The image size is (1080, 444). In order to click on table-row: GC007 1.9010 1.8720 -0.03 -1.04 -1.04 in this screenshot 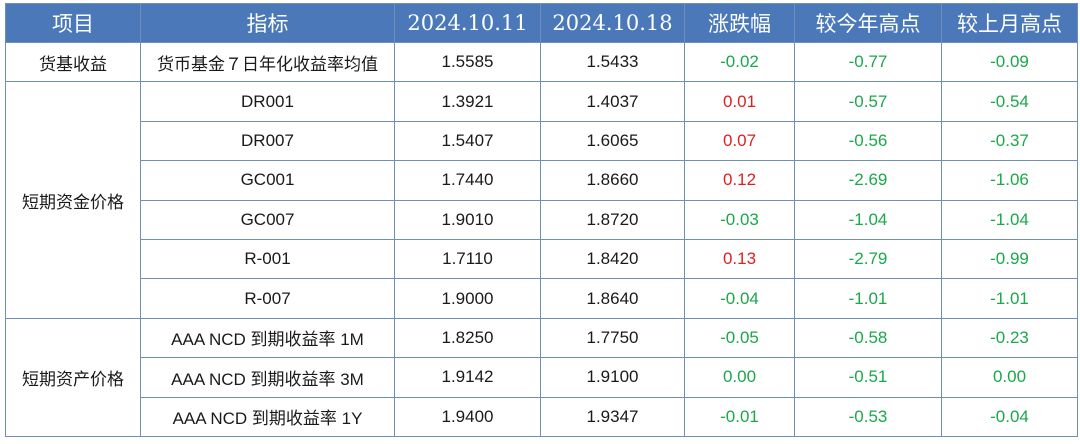, I will do `click(542, 219)`.